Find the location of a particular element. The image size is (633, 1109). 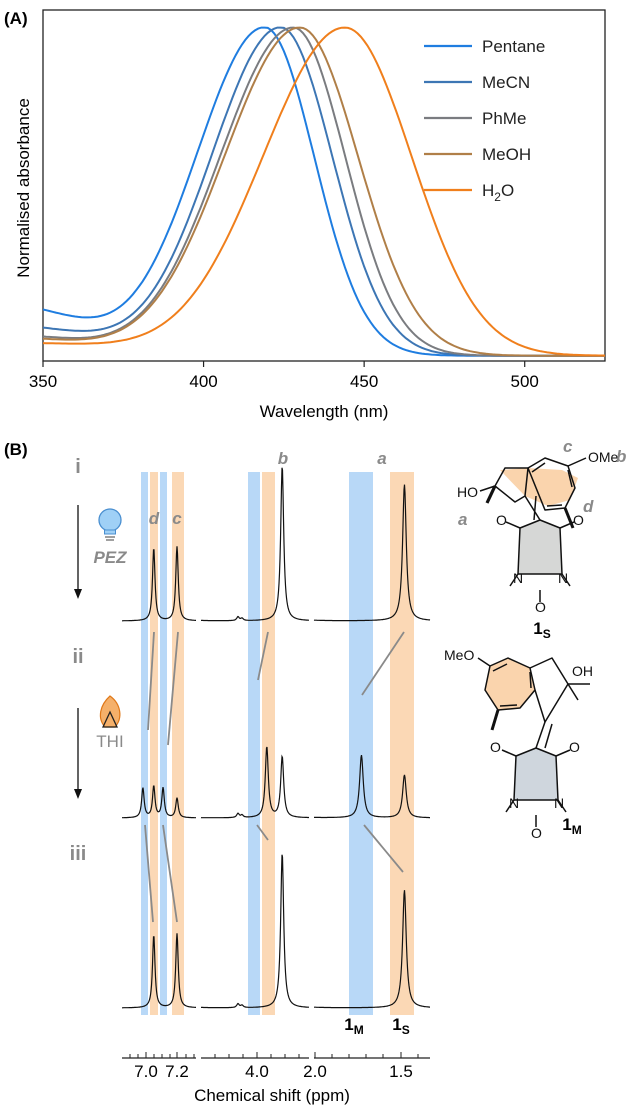

chemical-shift-axis-label: Chemical shift (ppm) is located at coordinates (272, 1095).